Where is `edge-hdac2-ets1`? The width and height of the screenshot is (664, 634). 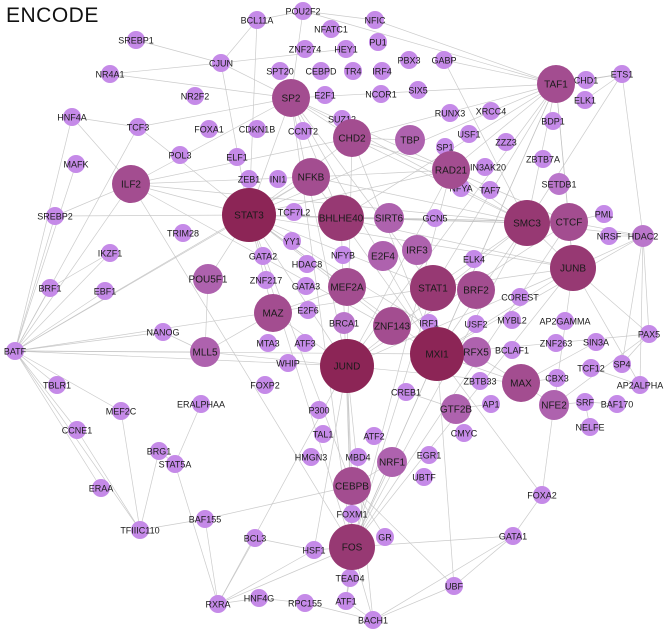 edge-hdac2-ets1 is located at coordinates (632, 155).